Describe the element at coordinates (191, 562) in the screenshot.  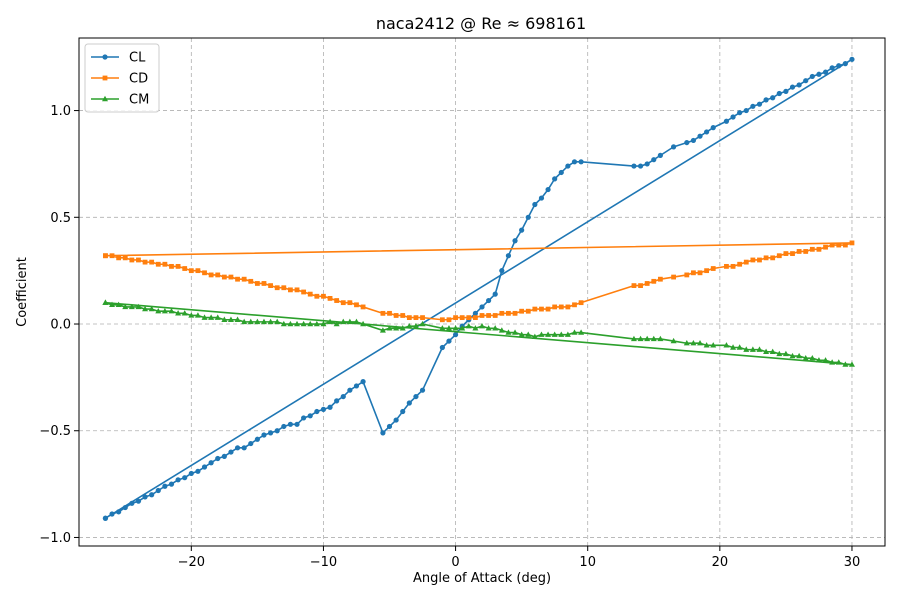
I see `x-tick-label: −20` at that location.